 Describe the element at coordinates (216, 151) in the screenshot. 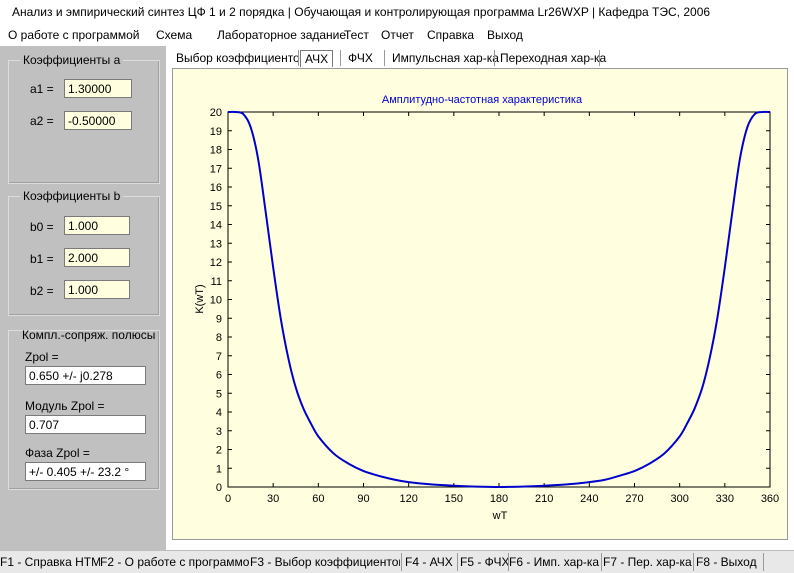

I see `y-tick-label: 18` at that location.